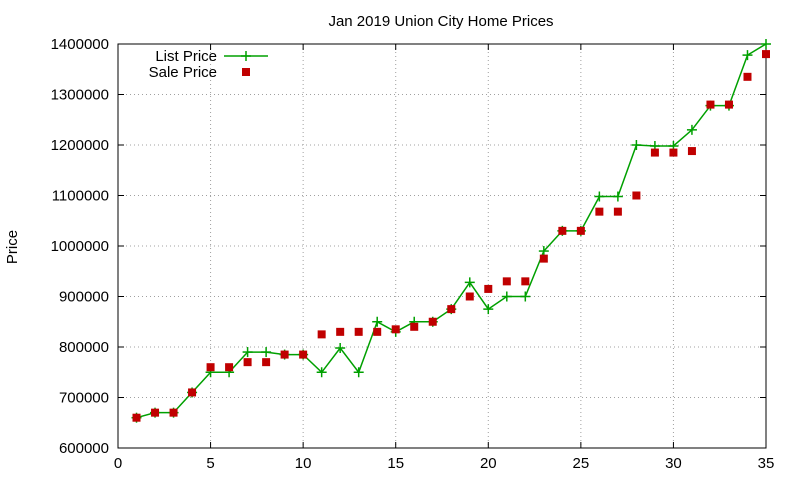 The image size is (800, 480). I want to click on x-tick-label: 10, so click(303, 463).